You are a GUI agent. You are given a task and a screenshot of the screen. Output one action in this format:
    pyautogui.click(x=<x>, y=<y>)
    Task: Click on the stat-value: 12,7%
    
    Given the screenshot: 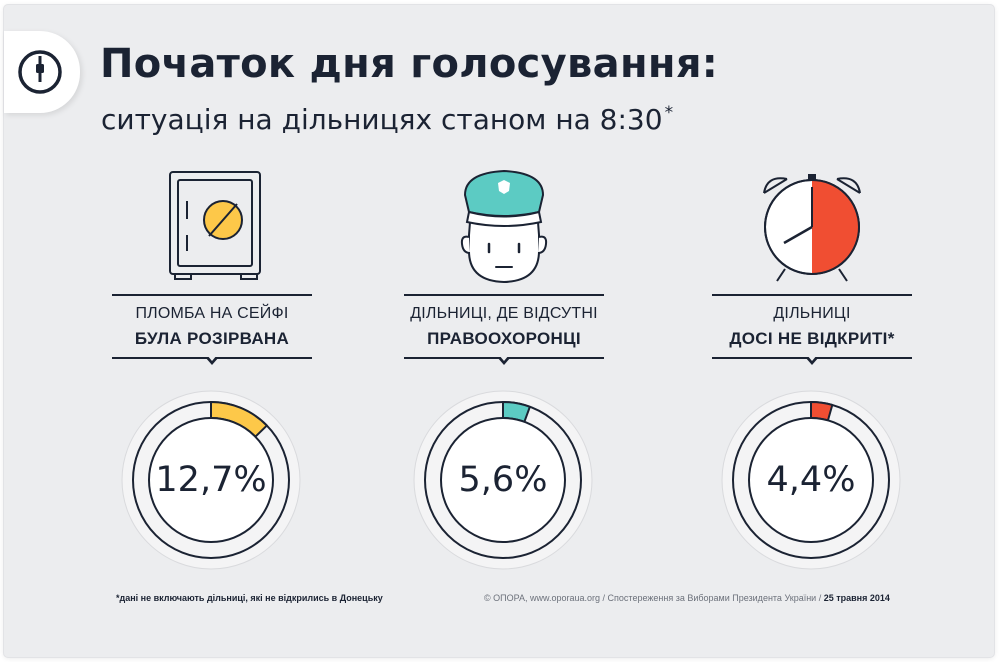 What is the action you would take?
    pyautogui.click(x=211, y=480)
    